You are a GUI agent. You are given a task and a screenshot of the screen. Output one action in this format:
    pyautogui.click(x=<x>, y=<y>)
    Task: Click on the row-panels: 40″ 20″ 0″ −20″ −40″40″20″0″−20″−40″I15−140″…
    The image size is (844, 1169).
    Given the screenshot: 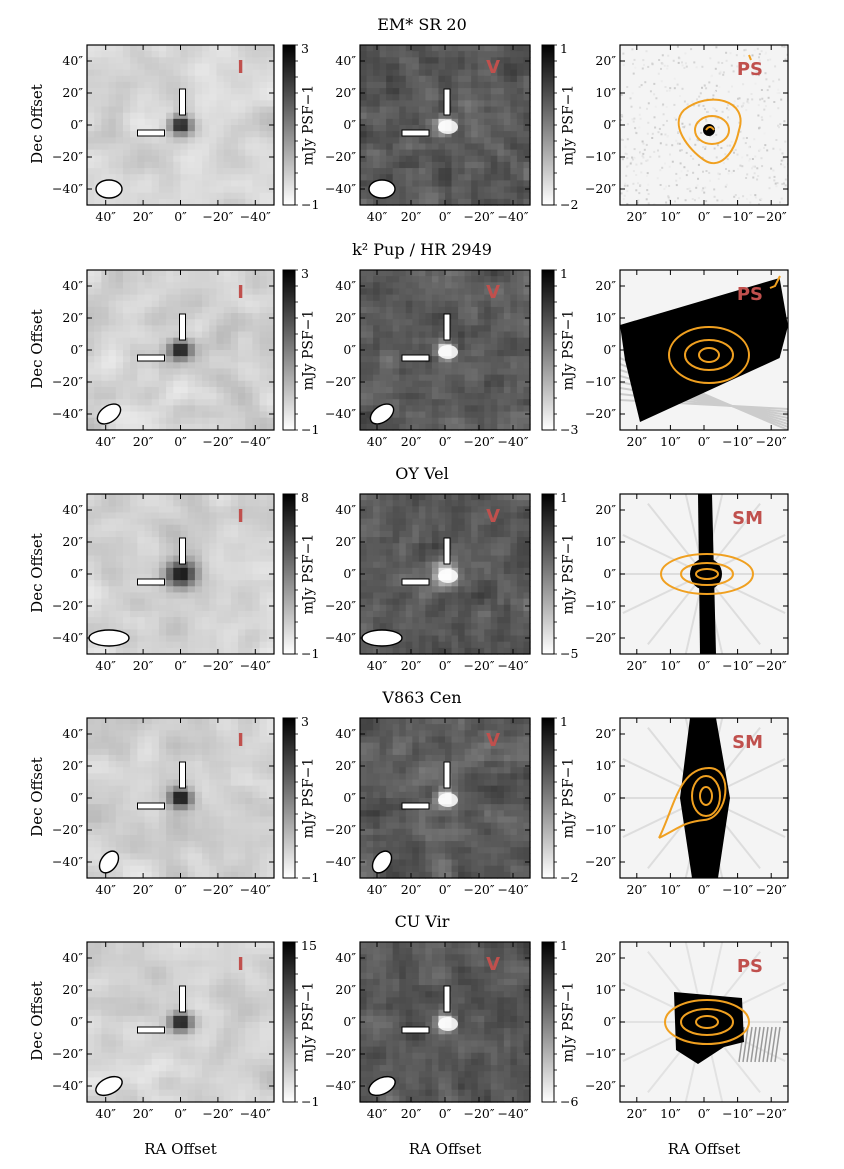 What is the action you would take?
    pyautogui.click(x=420, y=1029)
    